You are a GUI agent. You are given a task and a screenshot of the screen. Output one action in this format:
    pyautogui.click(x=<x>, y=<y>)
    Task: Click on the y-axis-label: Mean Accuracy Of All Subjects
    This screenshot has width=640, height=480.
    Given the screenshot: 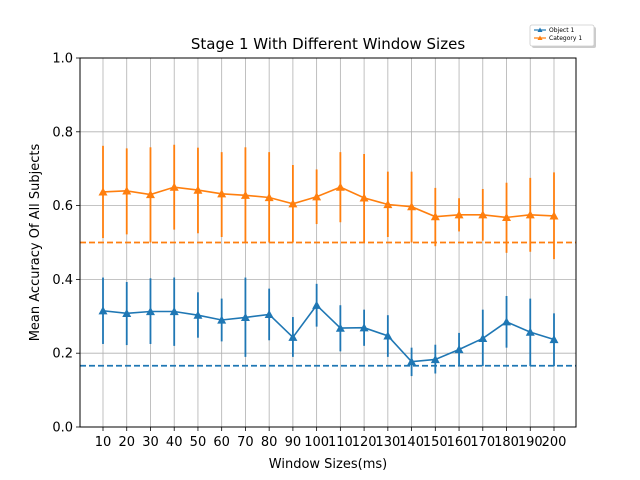 What is the action you would take?
    pyautogui.click(x=35, y=242)
    